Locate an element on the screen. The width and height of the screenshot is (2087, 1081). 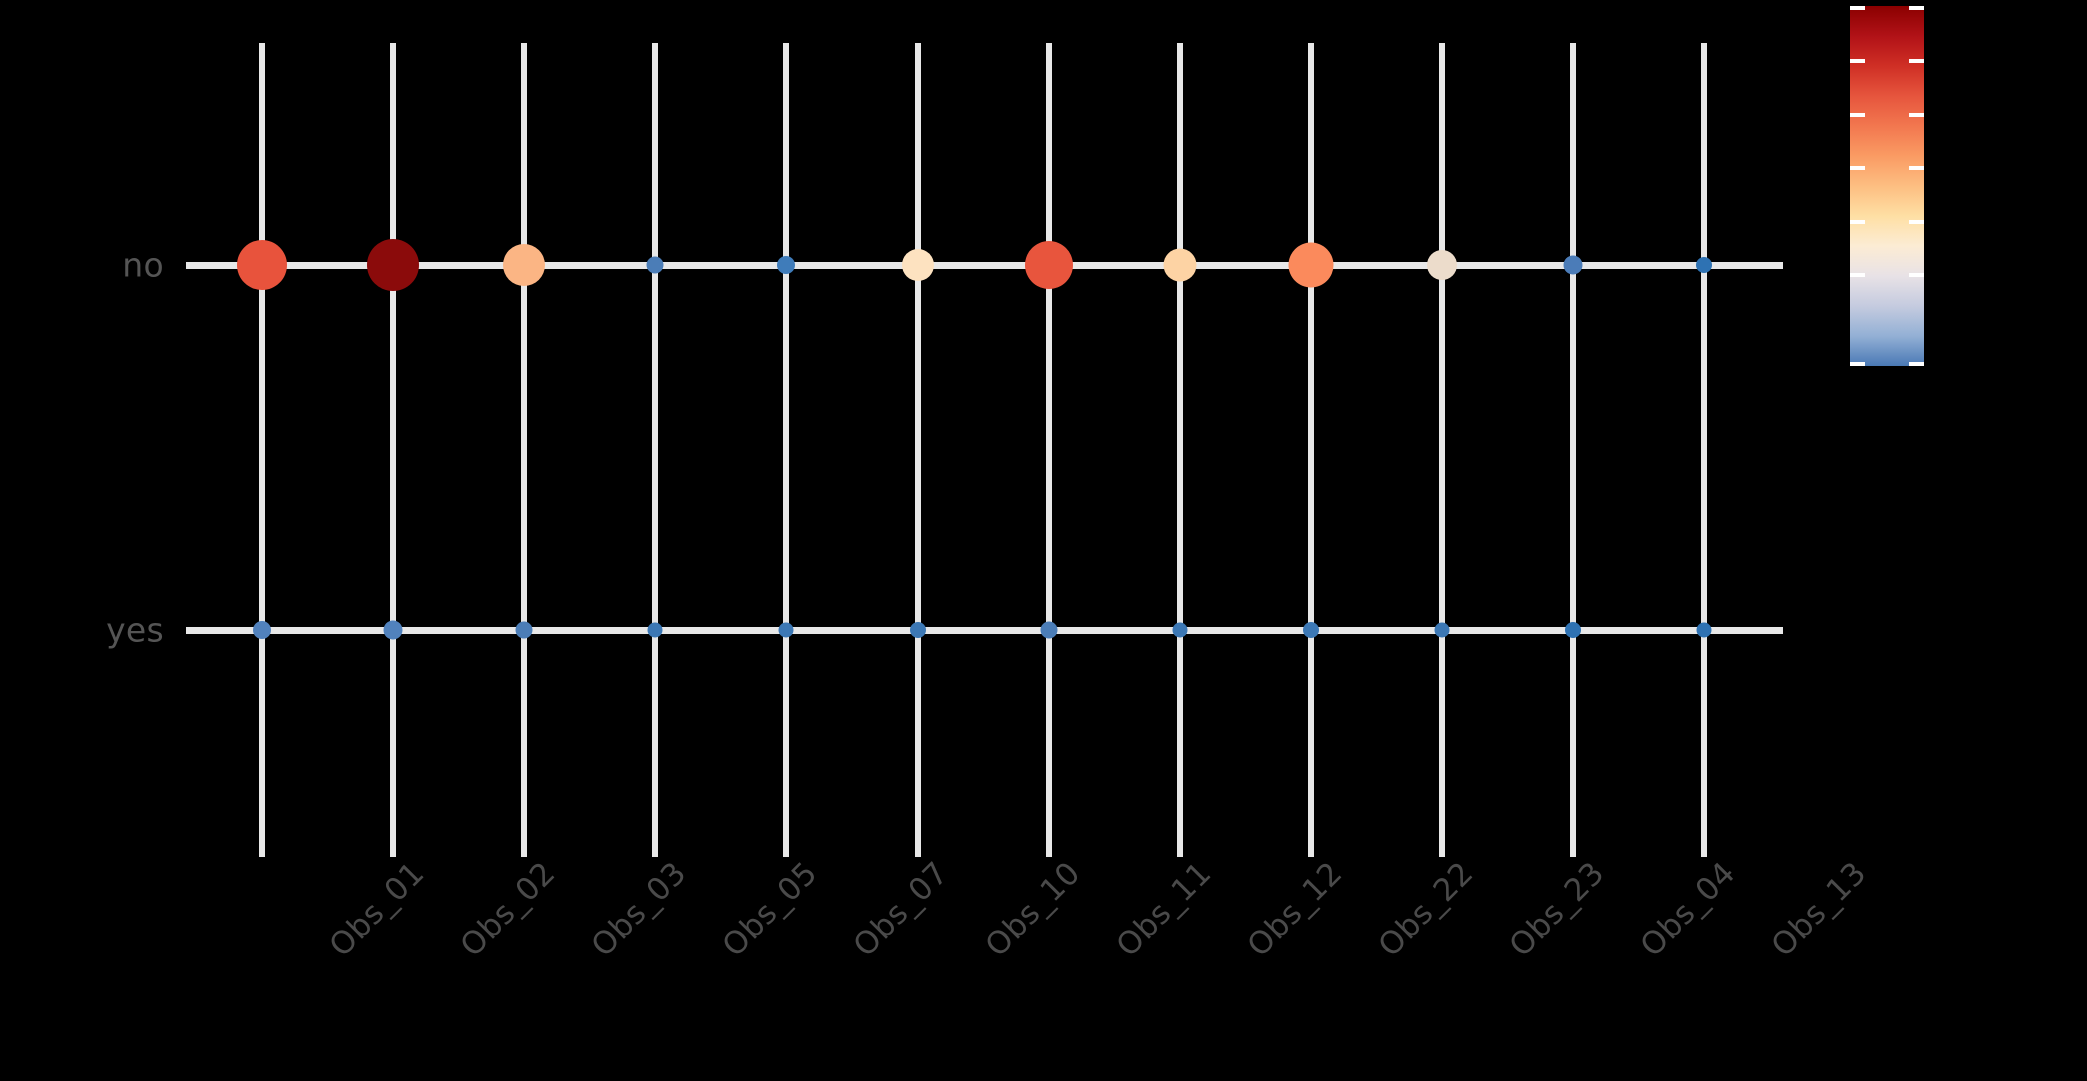
x-axis-label-obs_12: Obs_12 is located at coordinates (1295, 910).